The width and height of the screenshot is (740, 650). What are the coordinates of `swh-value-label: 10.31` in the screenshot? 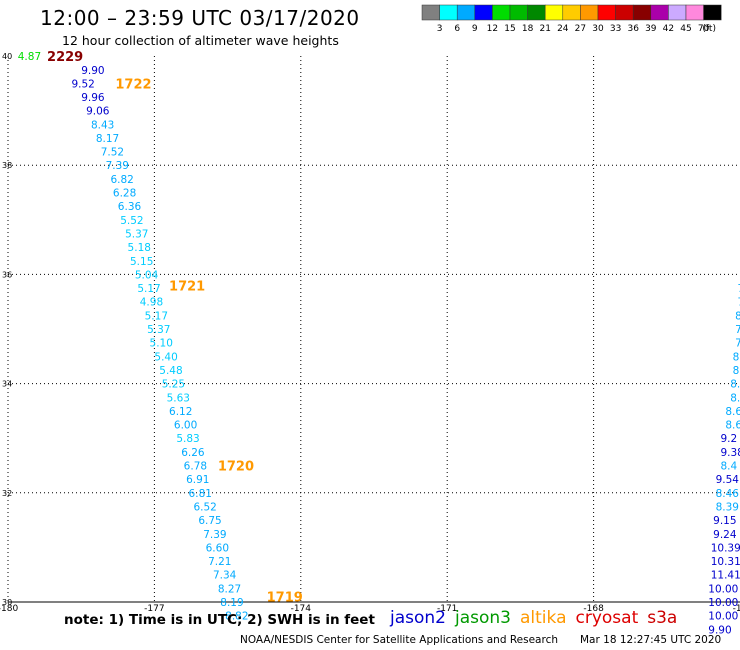 It's located at (725, 562).